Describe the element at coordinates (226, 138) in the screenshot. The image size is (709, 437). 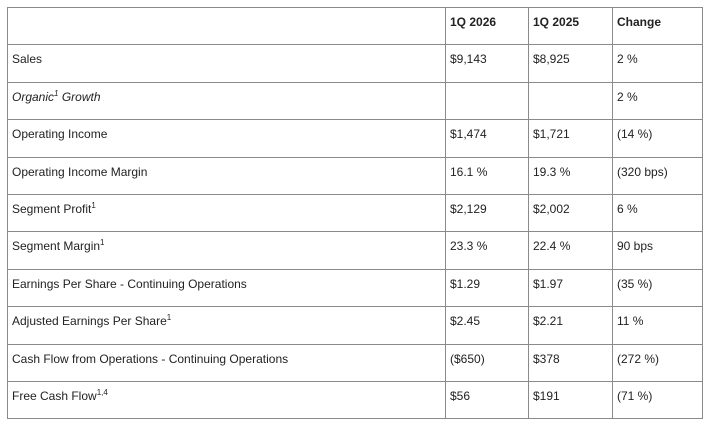
I see `row-label-cell: Operating Income` at that location.